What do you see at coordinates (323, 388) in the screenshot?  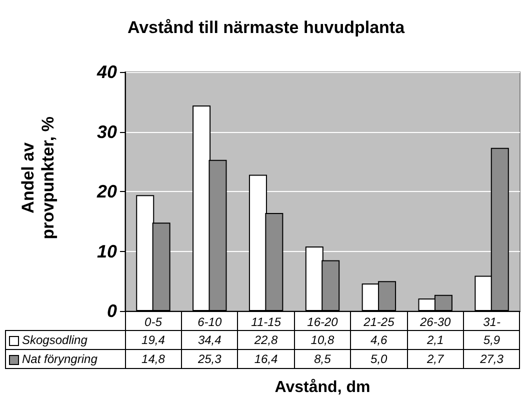 I see `x-axis-title: Avstånd, dm` at bounding box center [323, 388].